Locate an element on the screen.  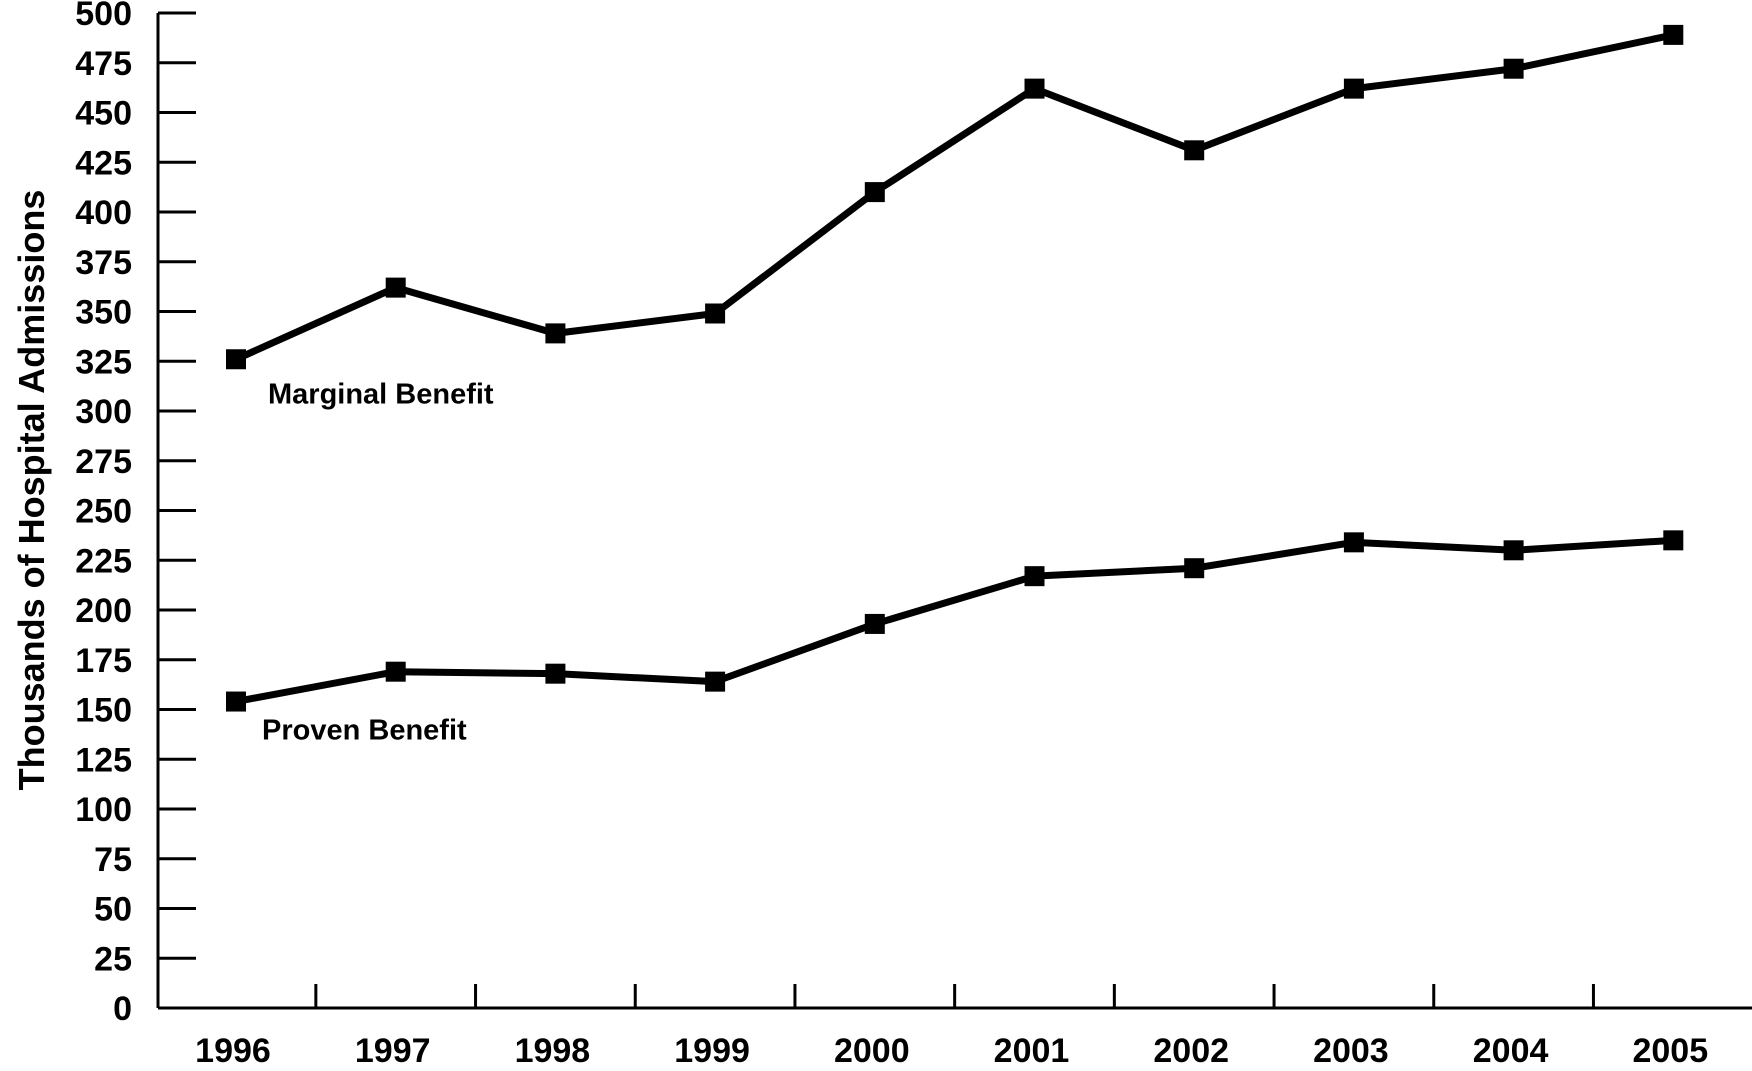
x-tick-label: 2001 is located at coordinates (1032, 1051).